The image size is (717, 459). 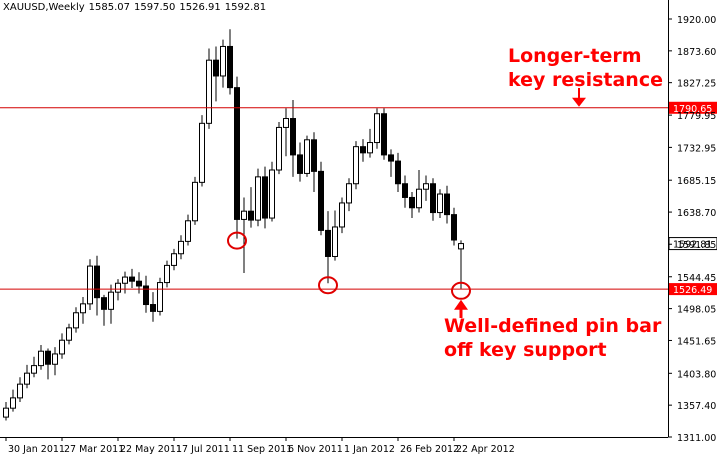 What do you see at coordinates (696, 245) in the screenshot?
I see `y-tick-label: 1591.85` at bounding box center [696, 245].